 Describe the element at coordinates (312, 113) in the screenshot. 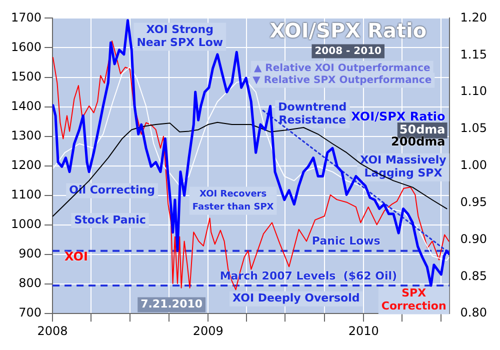

I see `annotation: Downtrend Resistance` at that location.